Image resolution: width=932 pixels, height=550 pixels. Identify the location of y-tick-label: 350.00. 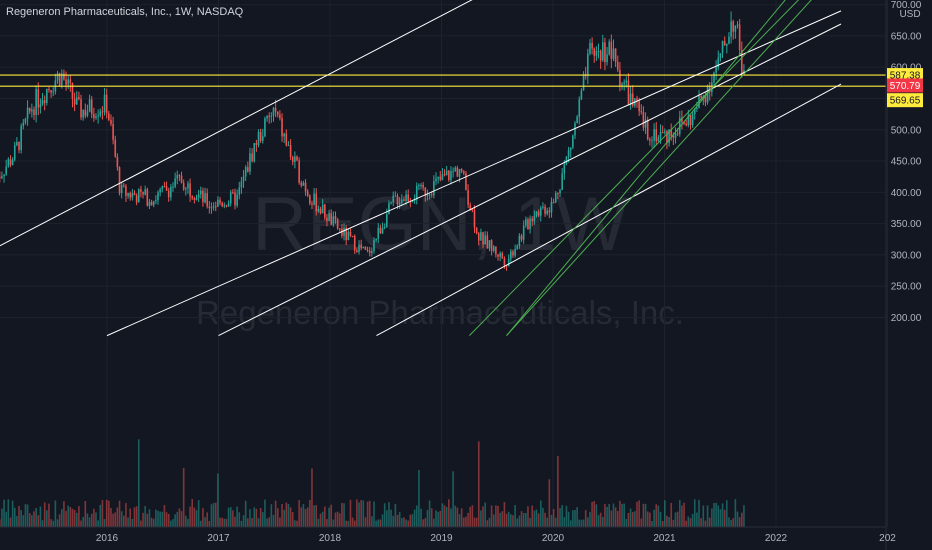
(906, 224).